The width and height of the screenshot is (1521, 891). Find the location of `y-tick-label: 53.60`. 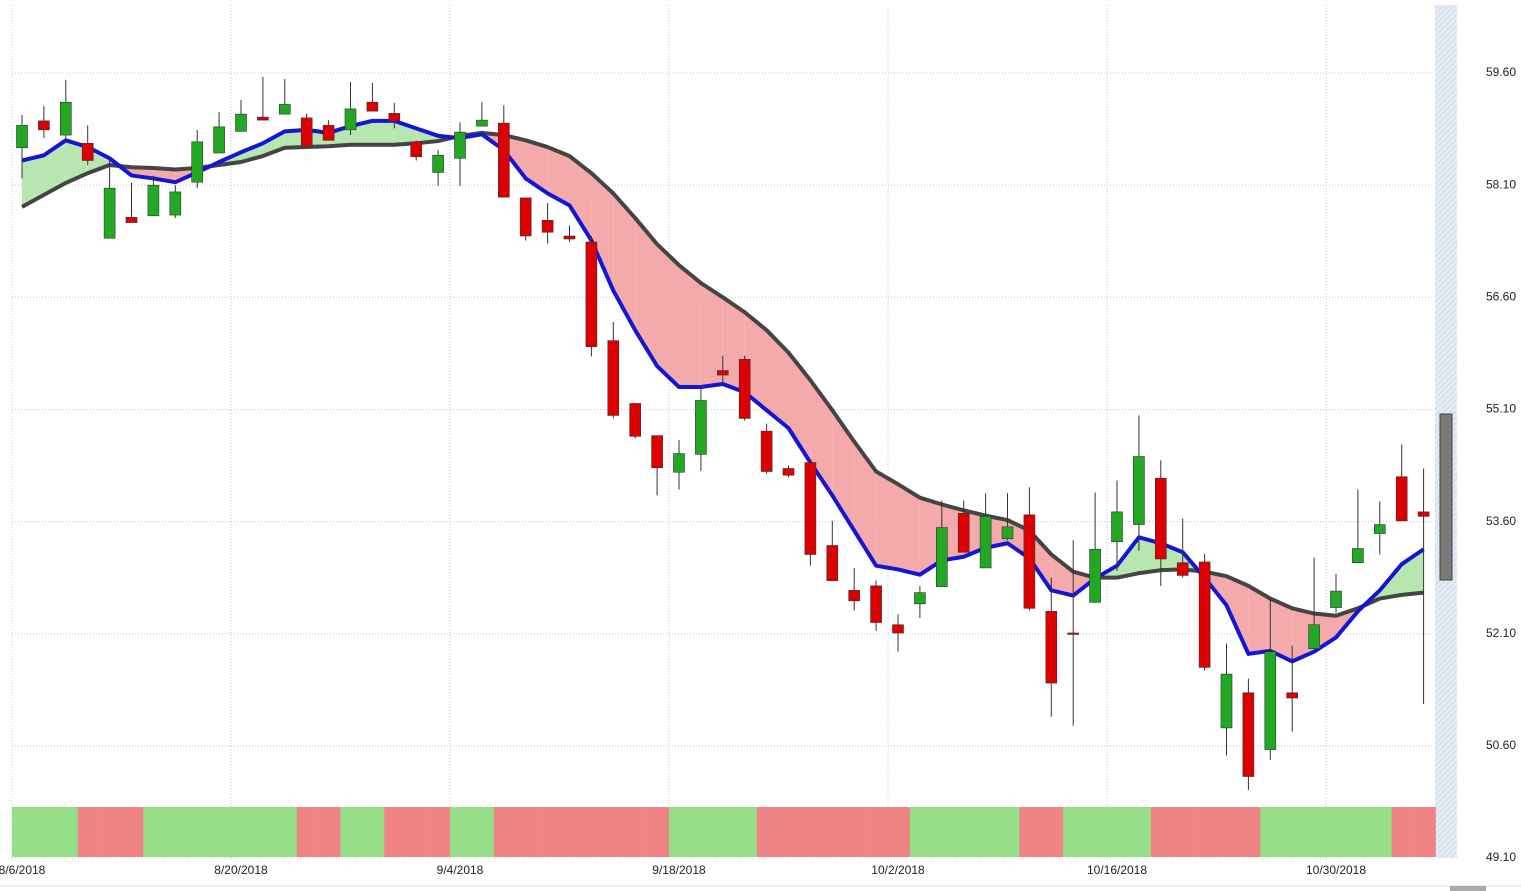

y-tick-label: 53.60 is located at coordinates (1501, 521).